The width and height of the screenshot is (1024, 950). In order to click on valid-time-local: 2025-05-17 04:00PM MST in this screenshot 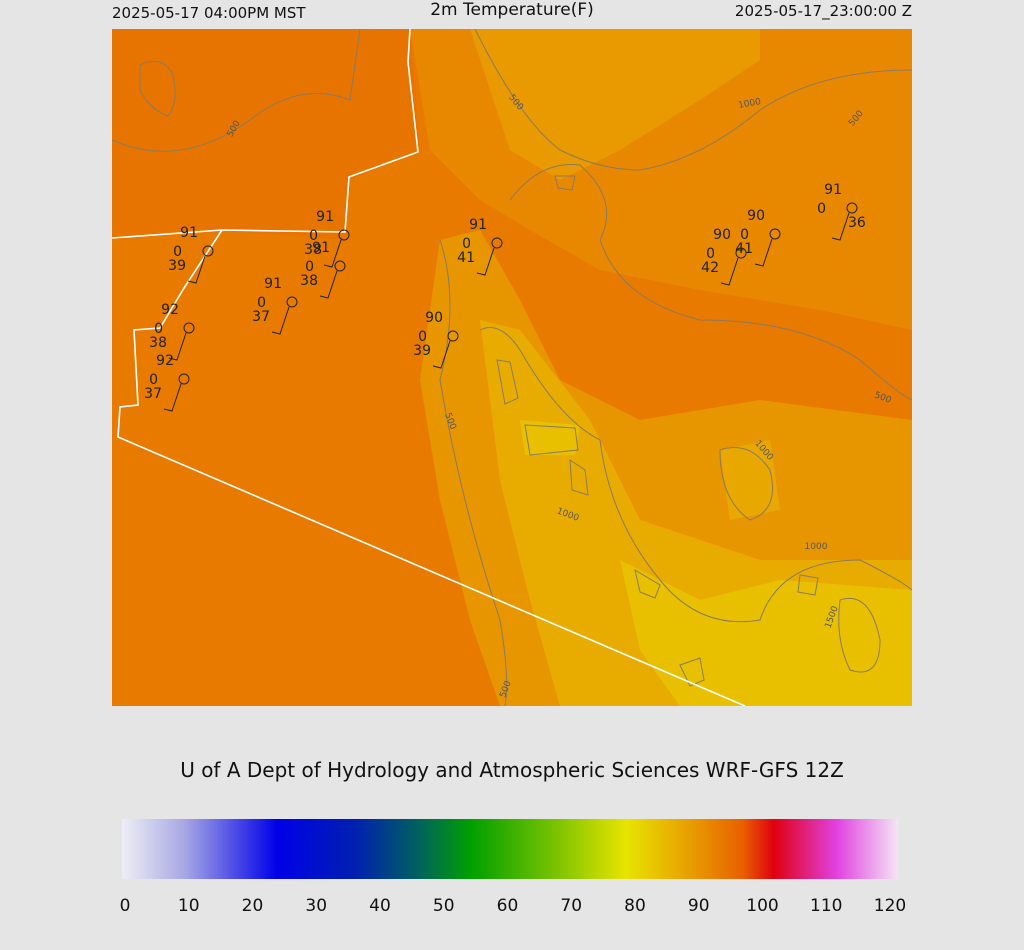, I will do `click(209, 13)`.